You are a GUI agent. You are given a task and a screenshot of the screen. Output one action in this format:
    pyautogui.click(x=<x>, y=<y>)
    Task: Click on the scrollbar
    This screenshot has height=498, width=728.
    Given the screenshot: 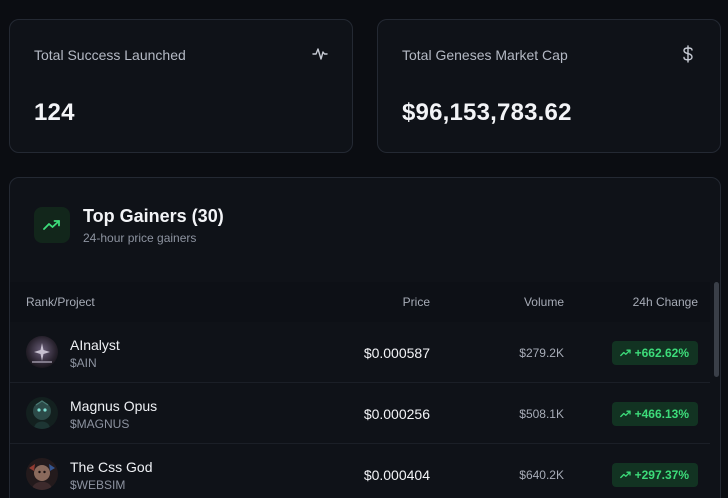 What is the action you would take?
    pyautogui.click(x=716, y=390)
    